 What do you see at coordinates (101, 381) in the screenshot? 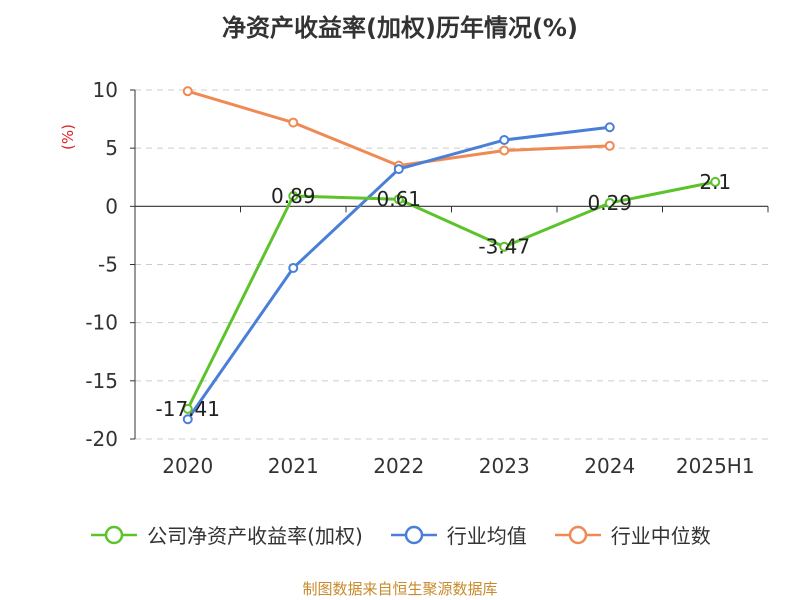
I see `y-tick-label: -15` at bounding box center [101, 381].